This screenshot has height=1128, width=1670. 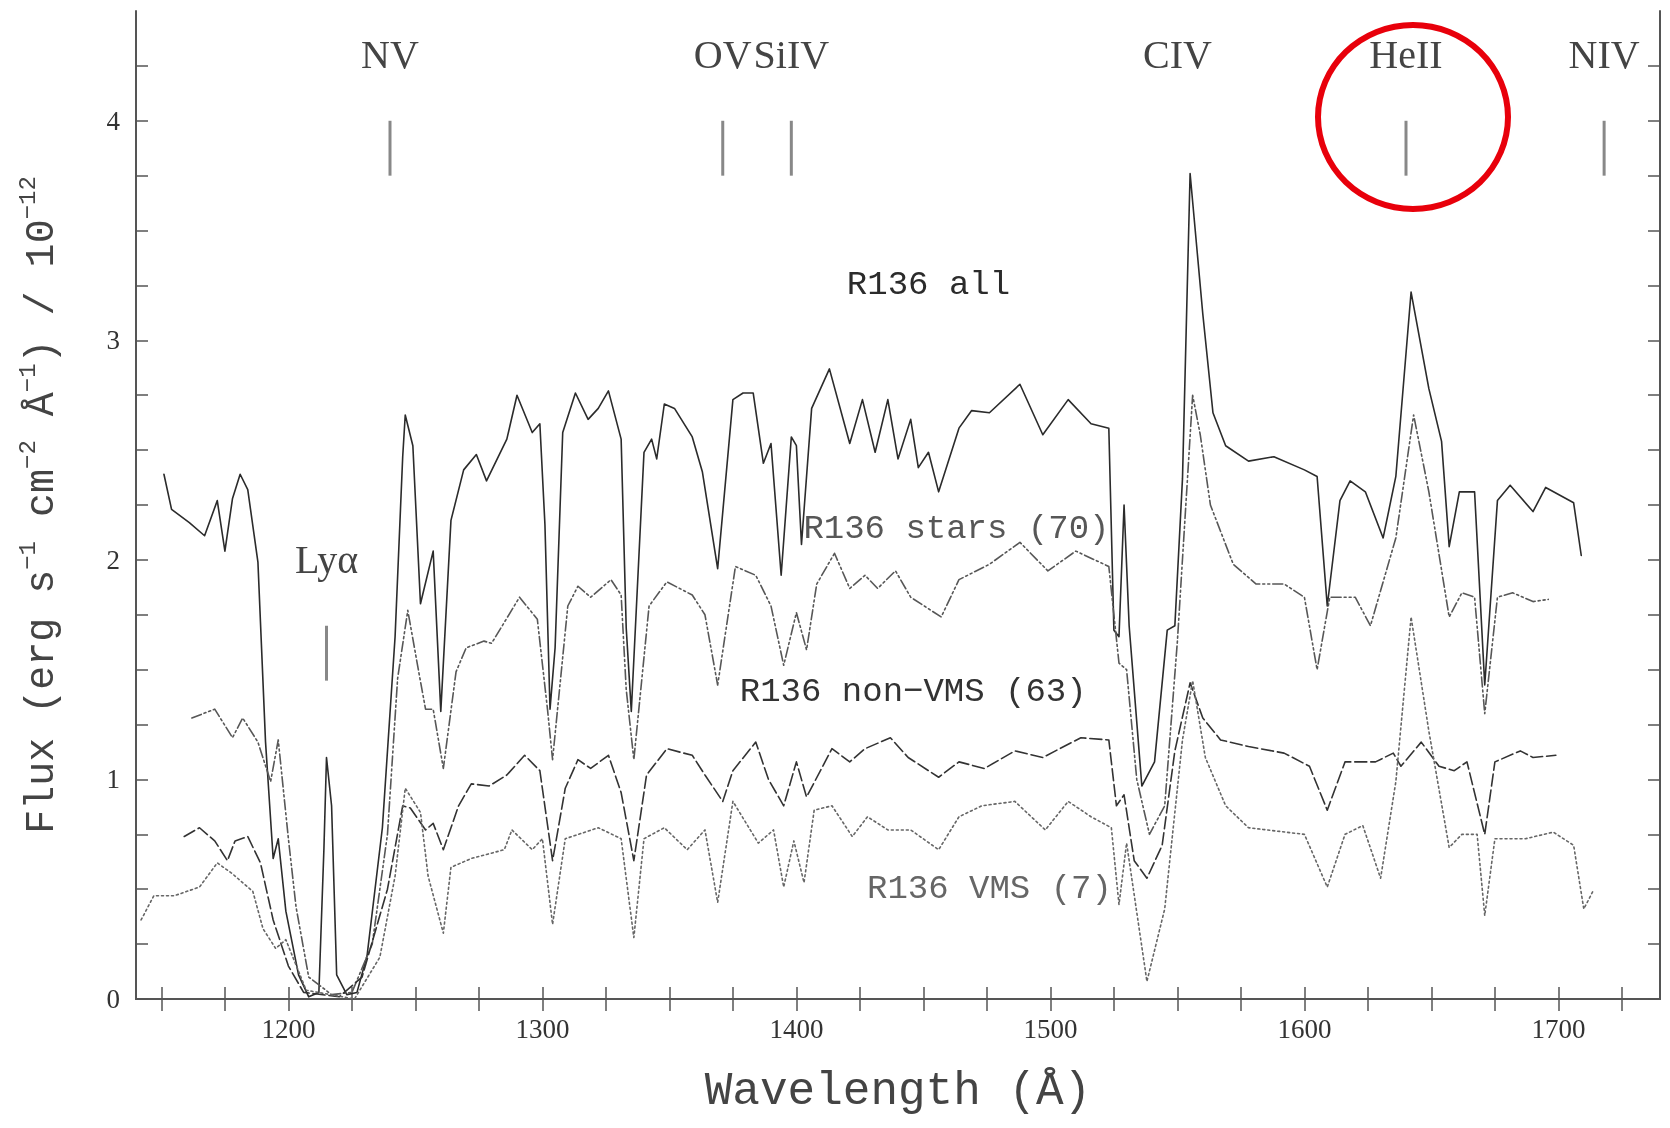 What do you see at coordinates (1304, 1028) in the screenshot?
I see `x-tick-label: 1600` at bounding box center [1304, 1028].